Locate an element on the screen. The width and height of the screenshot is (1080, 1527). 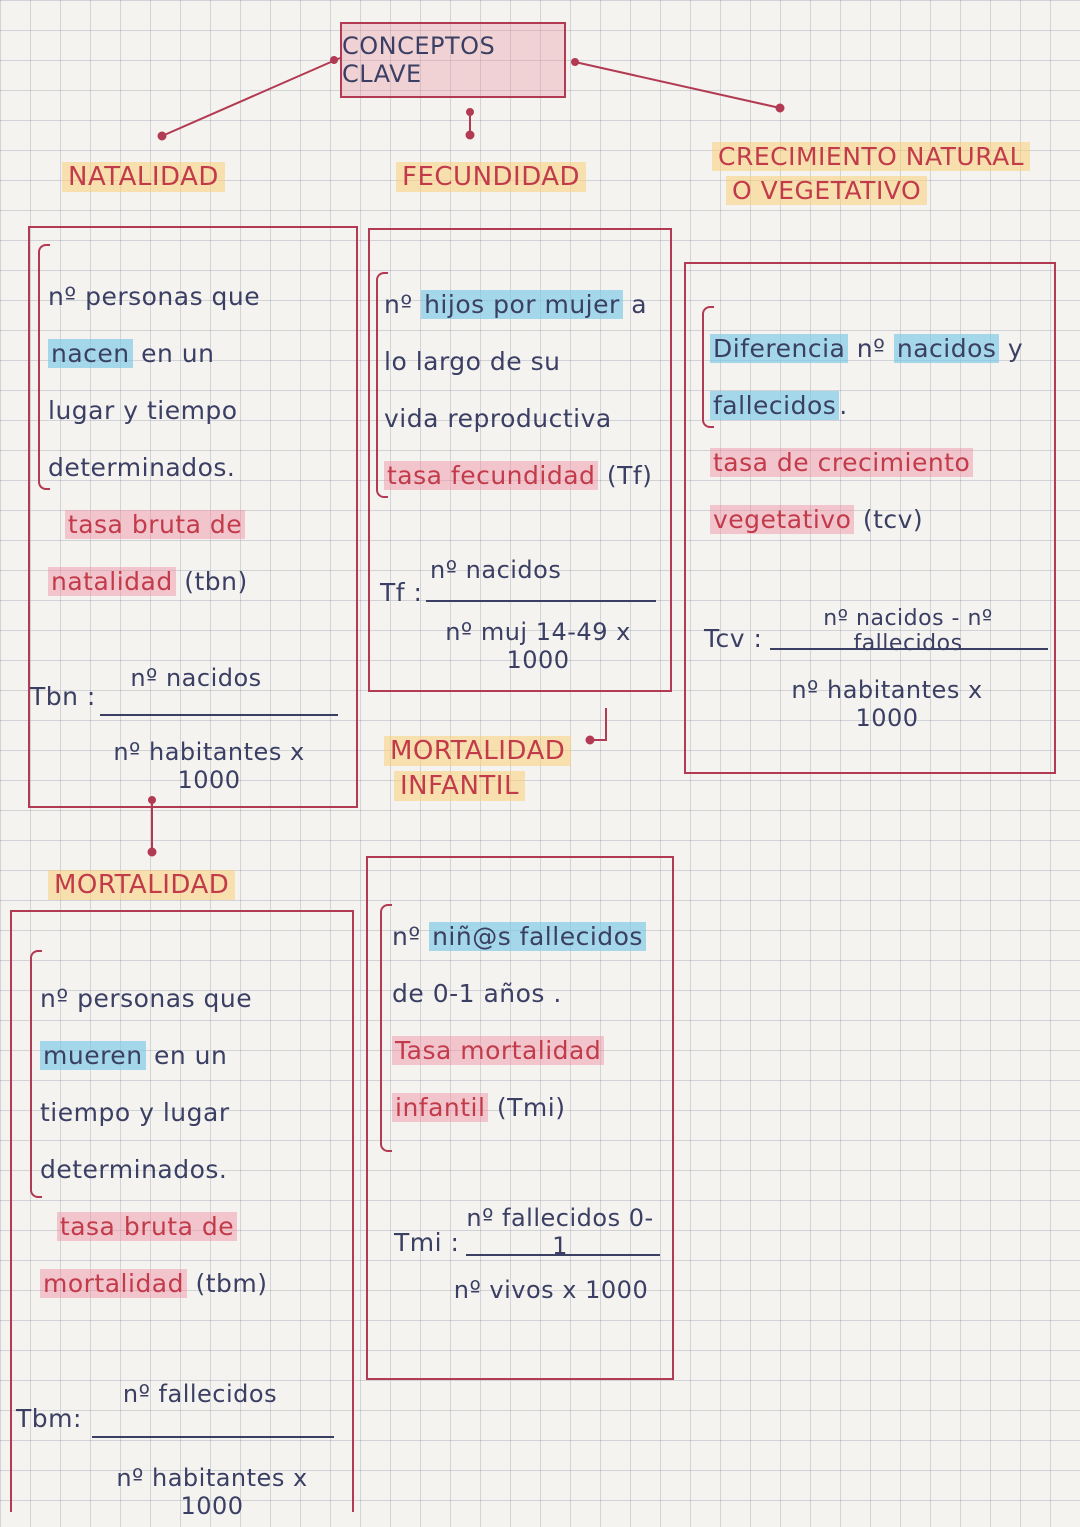
definition-line: natalidad (tbn) is located at coordinates (198, 581).